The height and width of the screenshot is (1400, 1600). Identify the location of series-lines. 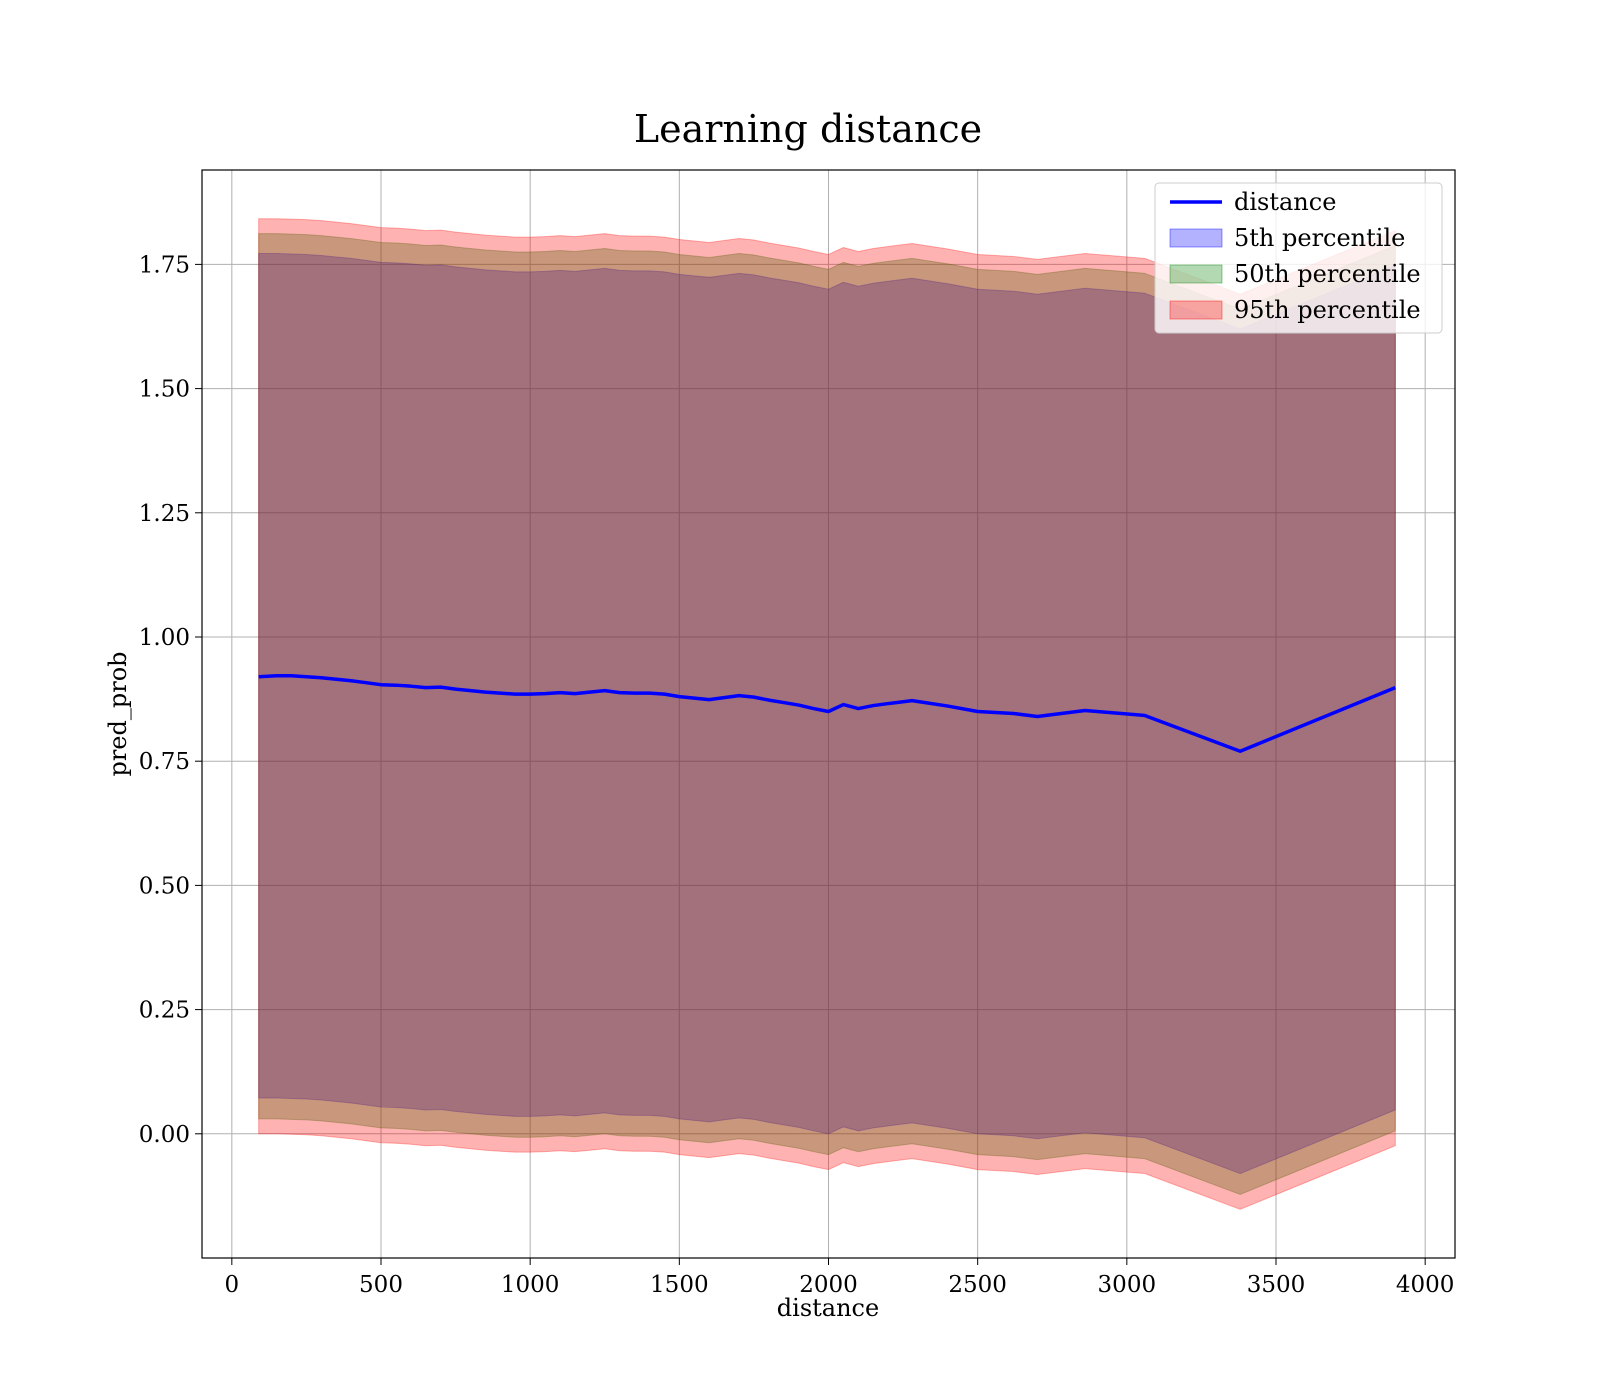
(827, 714).